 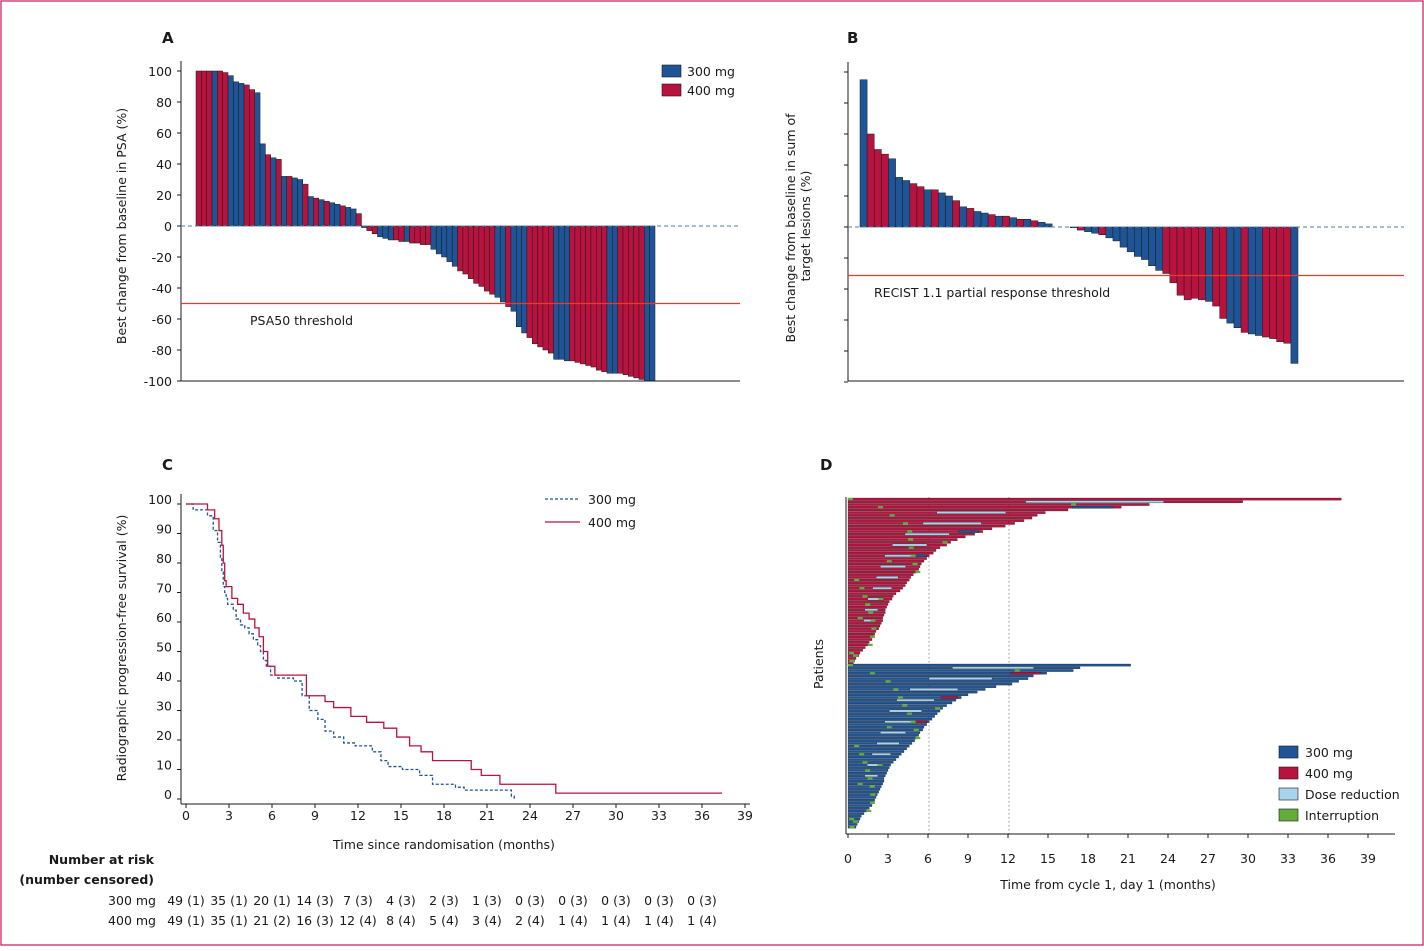 I want to click on panel-d-xtick: 0, so click(x=848, y=858).